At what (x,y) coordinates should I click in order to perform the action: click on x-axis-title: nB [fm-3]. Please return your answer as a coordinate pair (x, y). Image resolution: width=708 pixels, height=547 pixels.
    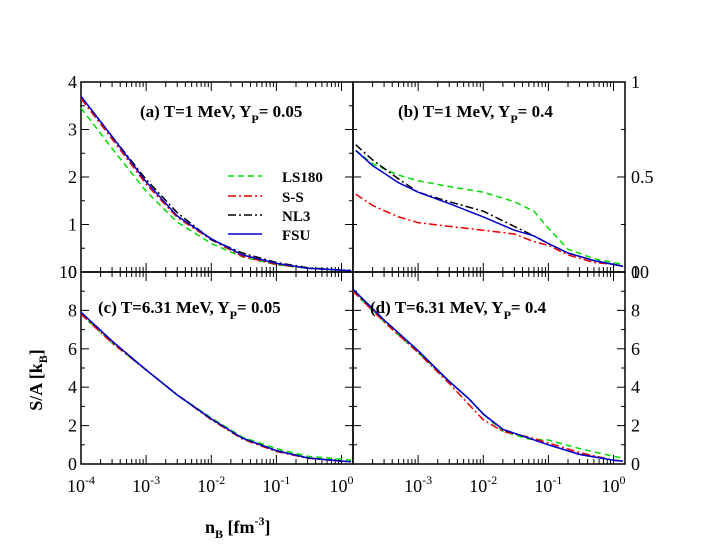
    Looking at the image, I should click on (238, 527).